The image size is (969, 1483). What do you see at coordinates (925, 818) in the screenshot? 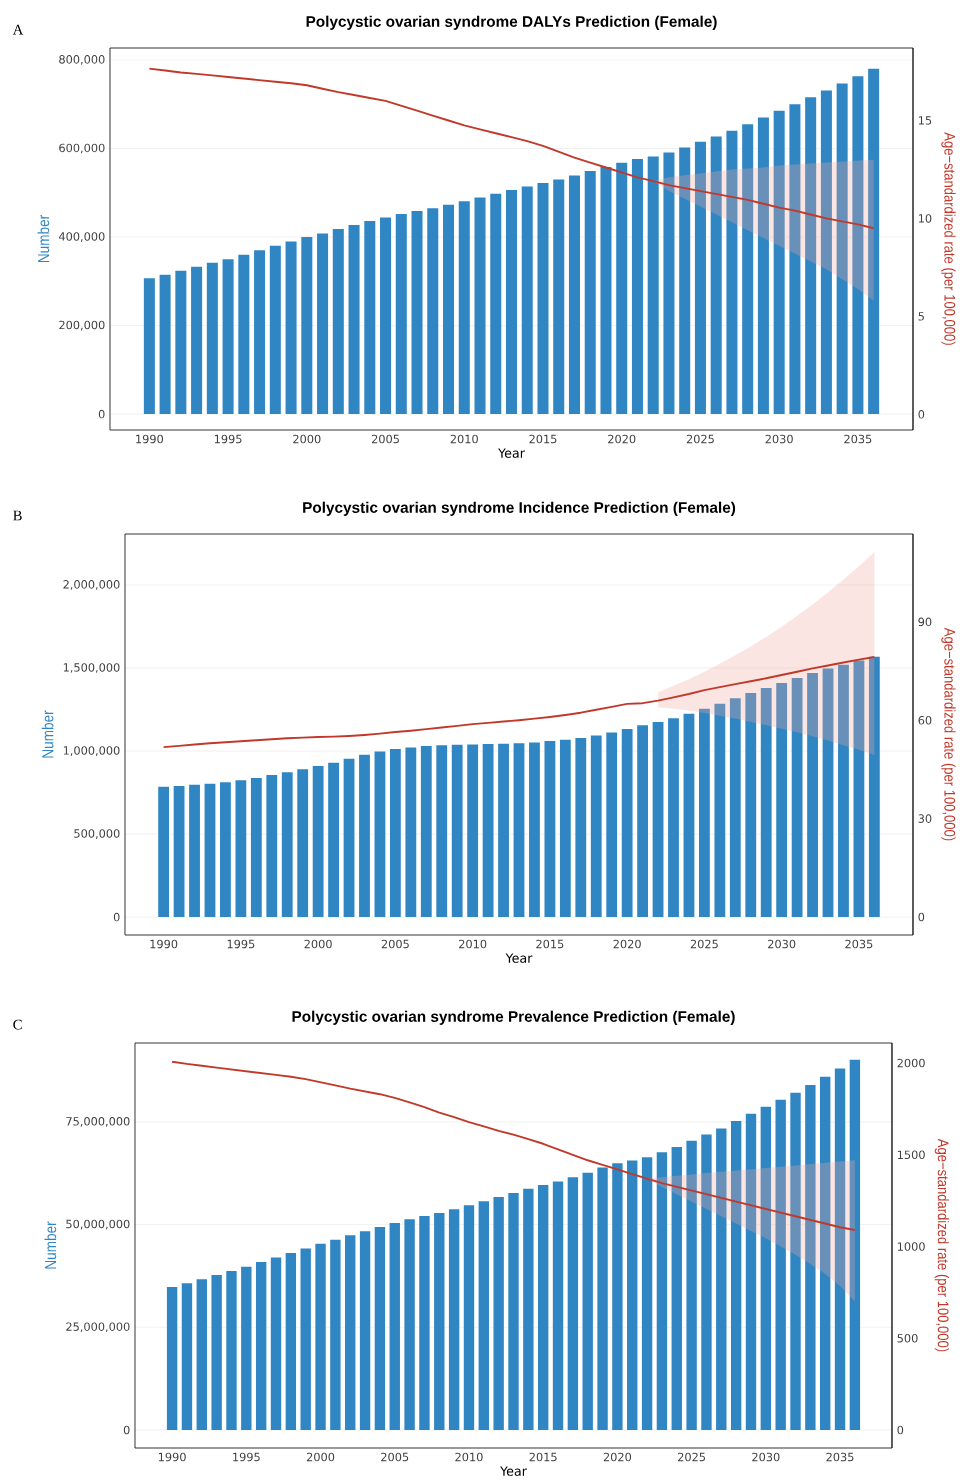
I see `y2-tick-label: 30` at bounding box center [925, 818].